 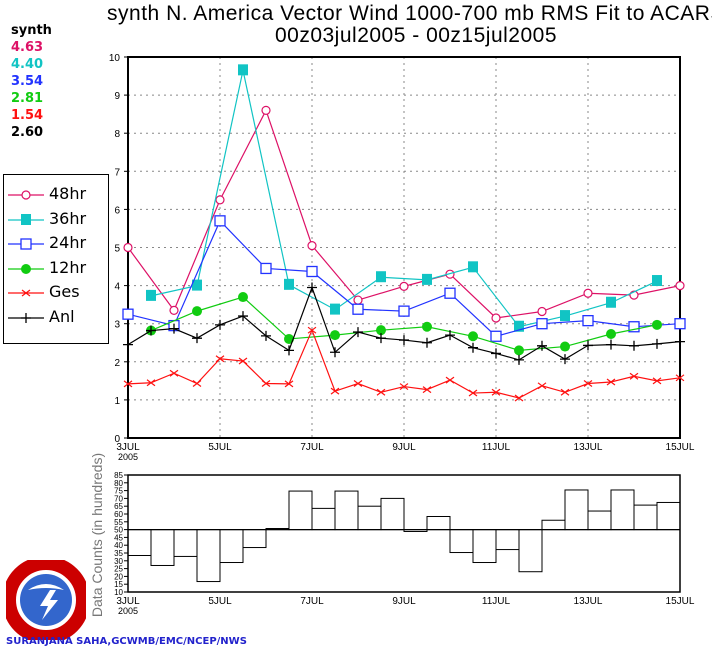 What do you see at coordinates (97, 535) in the screenshot?
I see `y-axis-label: Data Counts (in hundreds)` at bounding box center [97, 535].